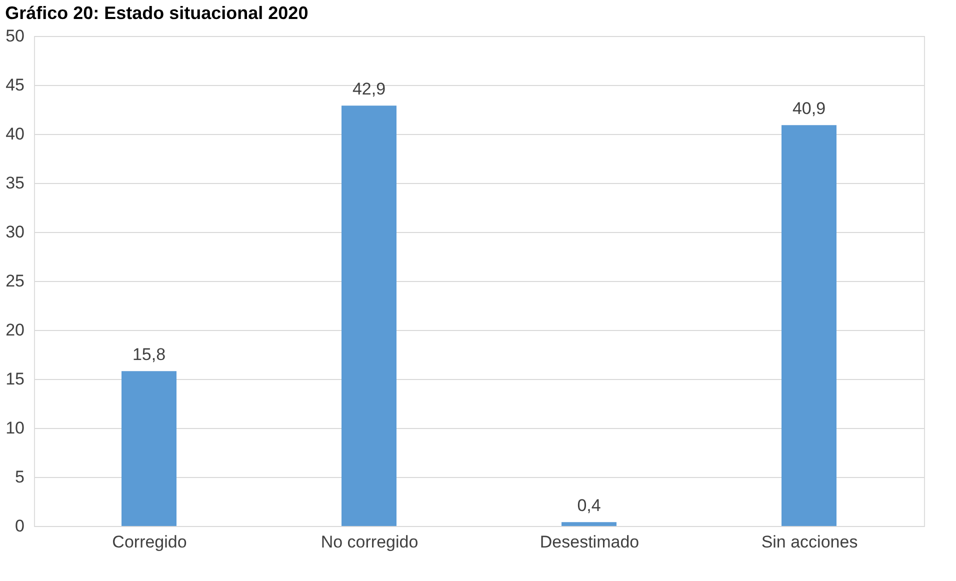 This screenshot has height=581, width=956. What do you see at coordinates (590, 542) in the screenshot?
I see `x-tick-label: Desestimado` at bounding box center [590, 542].